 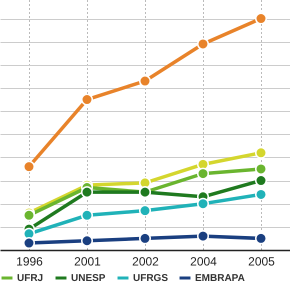 I want to click on legend-label: UNESP, so click(x=88, y=278).